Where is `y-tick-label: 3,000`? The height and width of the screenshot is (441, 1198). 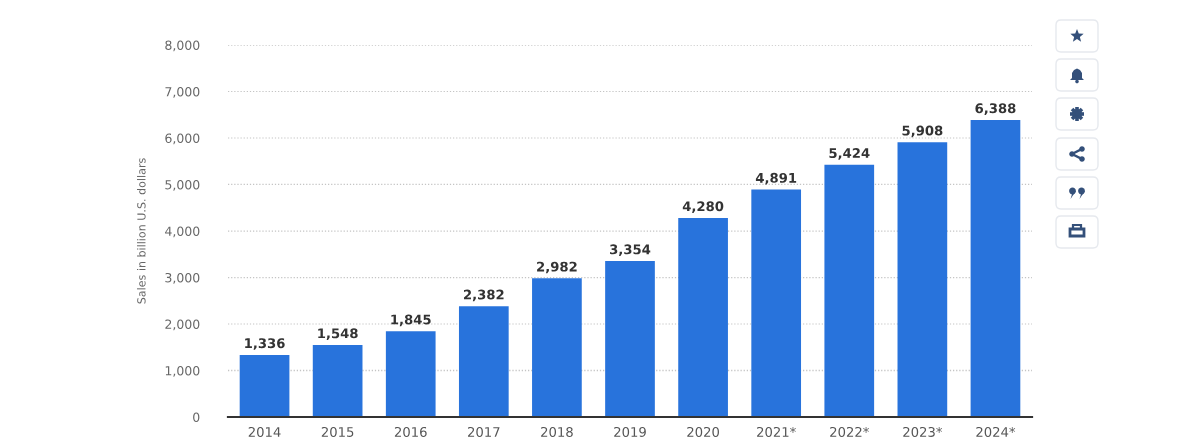
y-tick-label: 3,000 is located at coordinates (182, 278).